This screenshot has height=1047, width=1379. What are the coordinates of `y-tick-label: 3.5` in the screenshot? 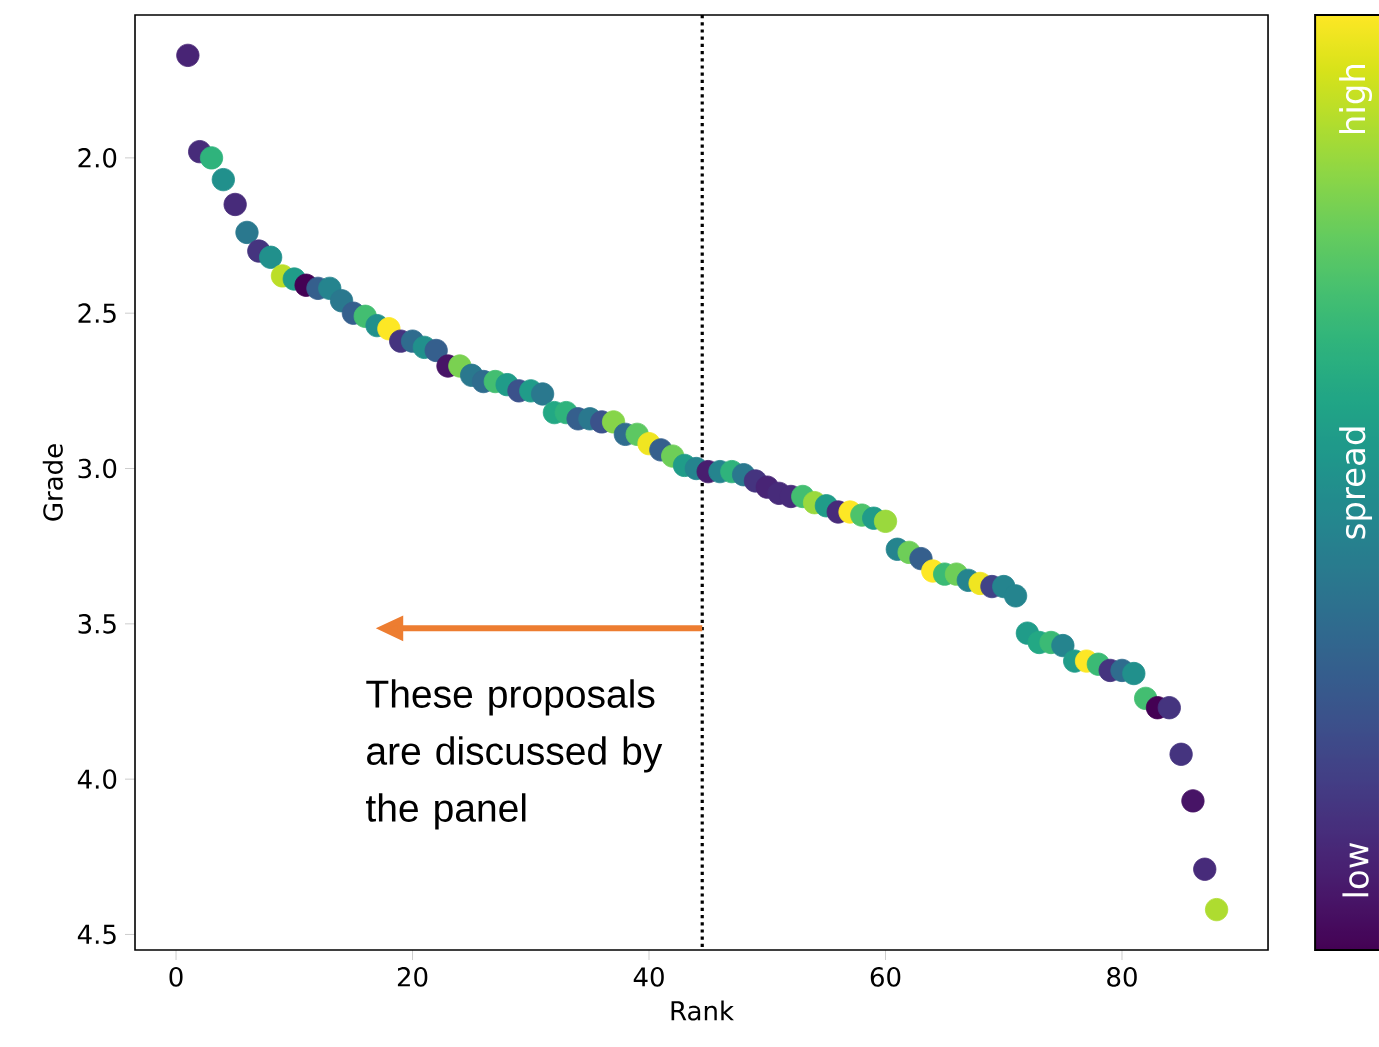 It's located at (97, 624).